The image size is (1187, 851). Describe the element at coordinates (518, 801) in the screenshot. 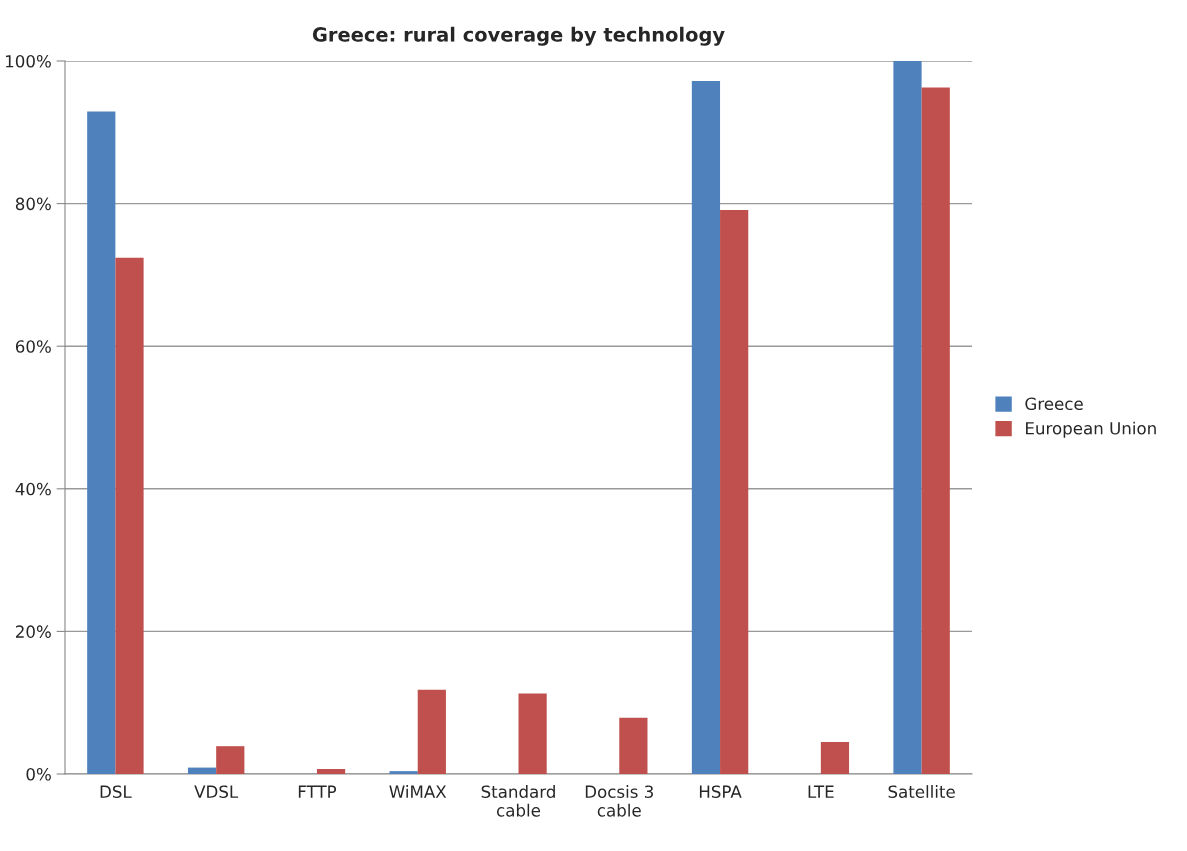

I see `x-tick-label: Standard cable` at that location.